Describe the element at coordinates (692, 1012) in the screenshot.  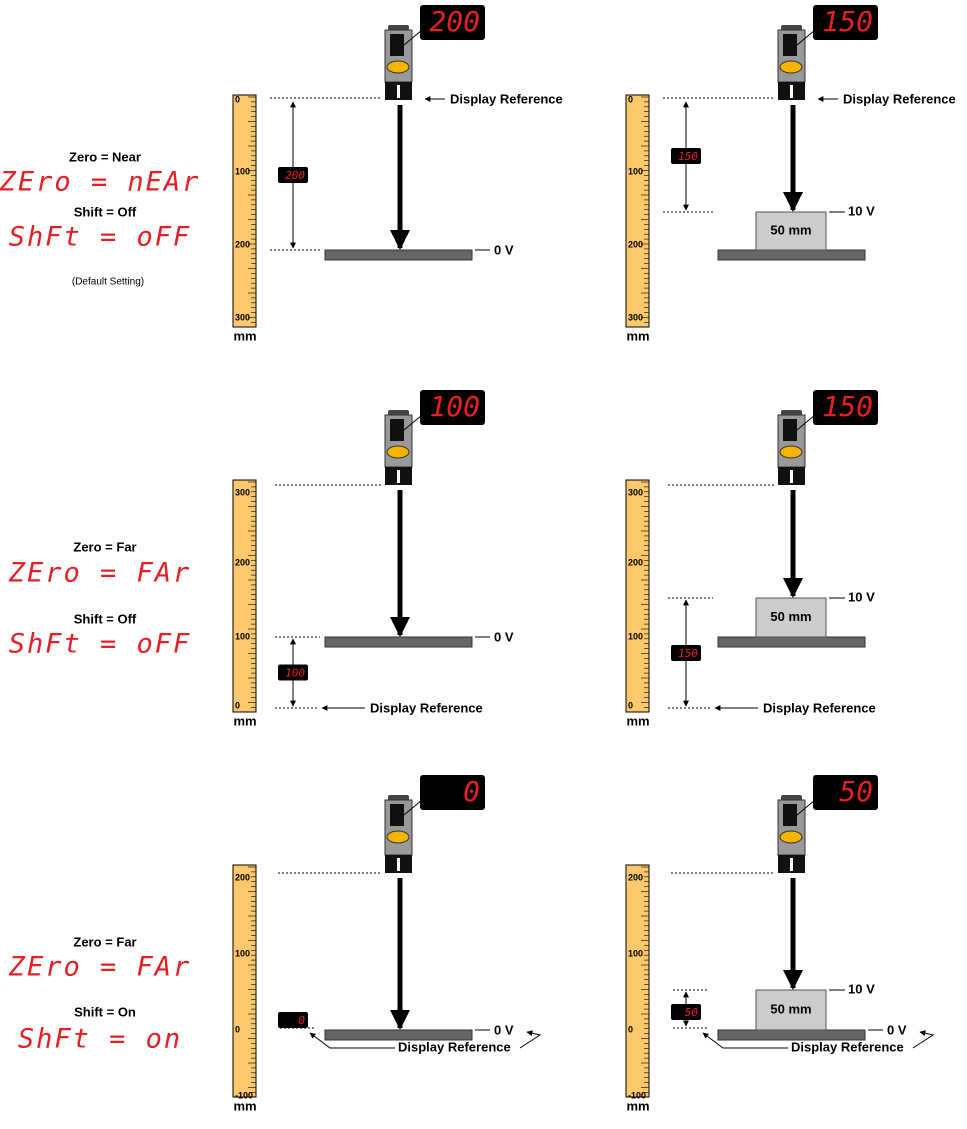
I see `distance-display: 50` at that location.